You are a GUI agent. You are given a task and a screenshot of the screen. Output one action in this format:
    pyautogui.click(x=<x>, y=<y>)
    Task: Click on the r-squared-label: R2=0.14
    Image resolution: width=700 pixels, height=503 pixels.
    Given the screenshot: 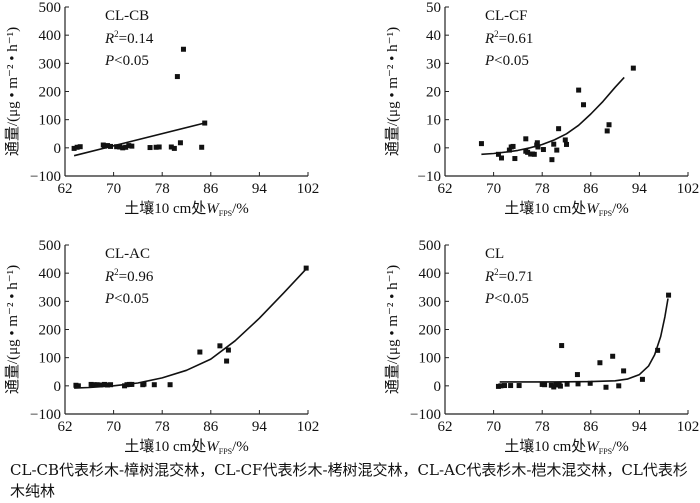 What is the action you would take?
    pyautogui.click(x=129, y=38)
    